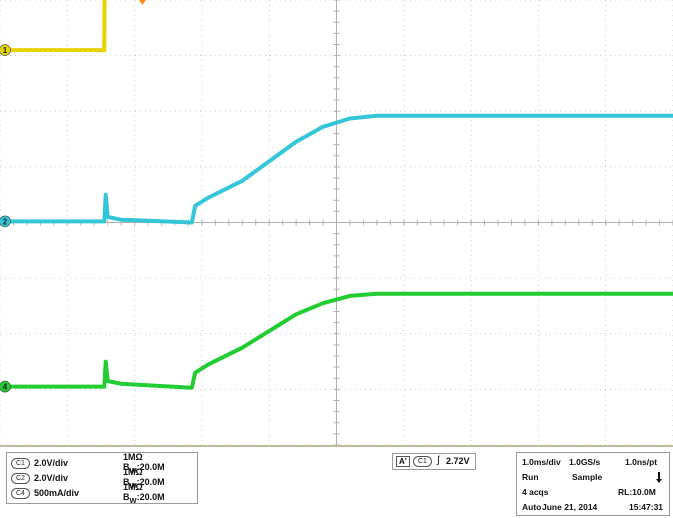  What do you see at coordinates (336, 446) in the screenshot?
I see `display-bezel` at bounding box center [336, 446].